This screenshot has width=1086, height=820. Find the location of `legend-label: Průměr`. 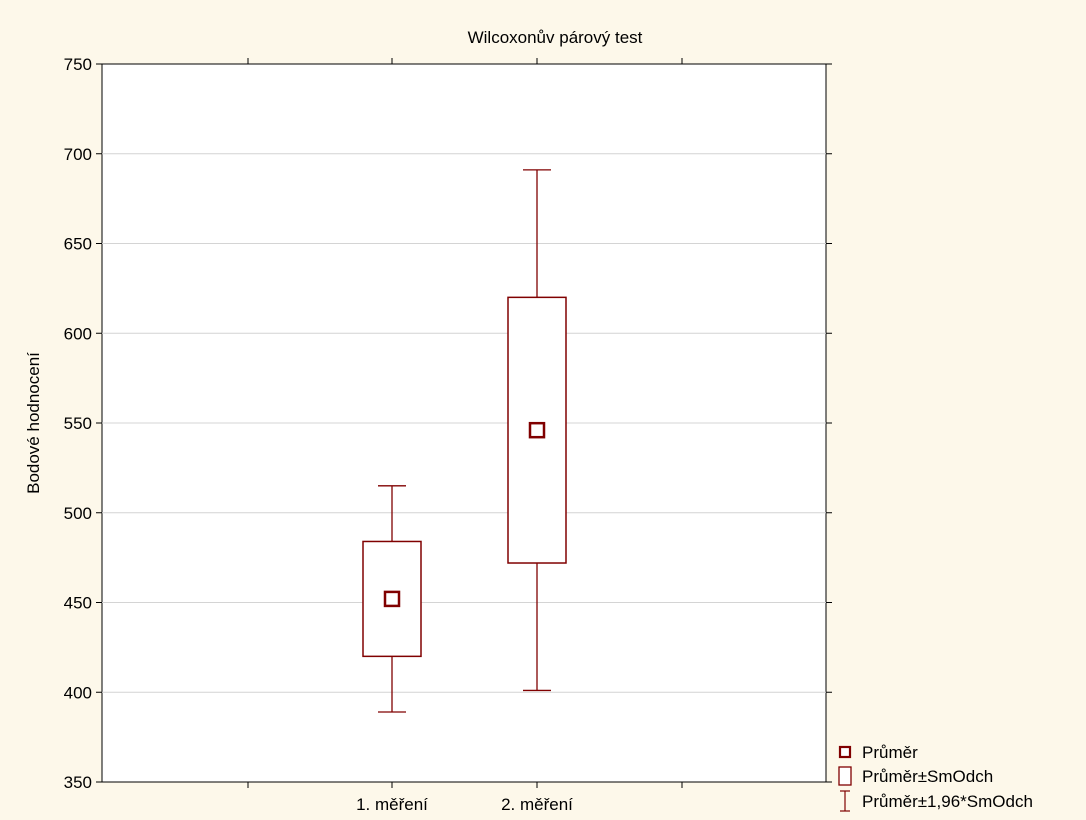

legend-label: Průměr is located at coordinates (890, 752).